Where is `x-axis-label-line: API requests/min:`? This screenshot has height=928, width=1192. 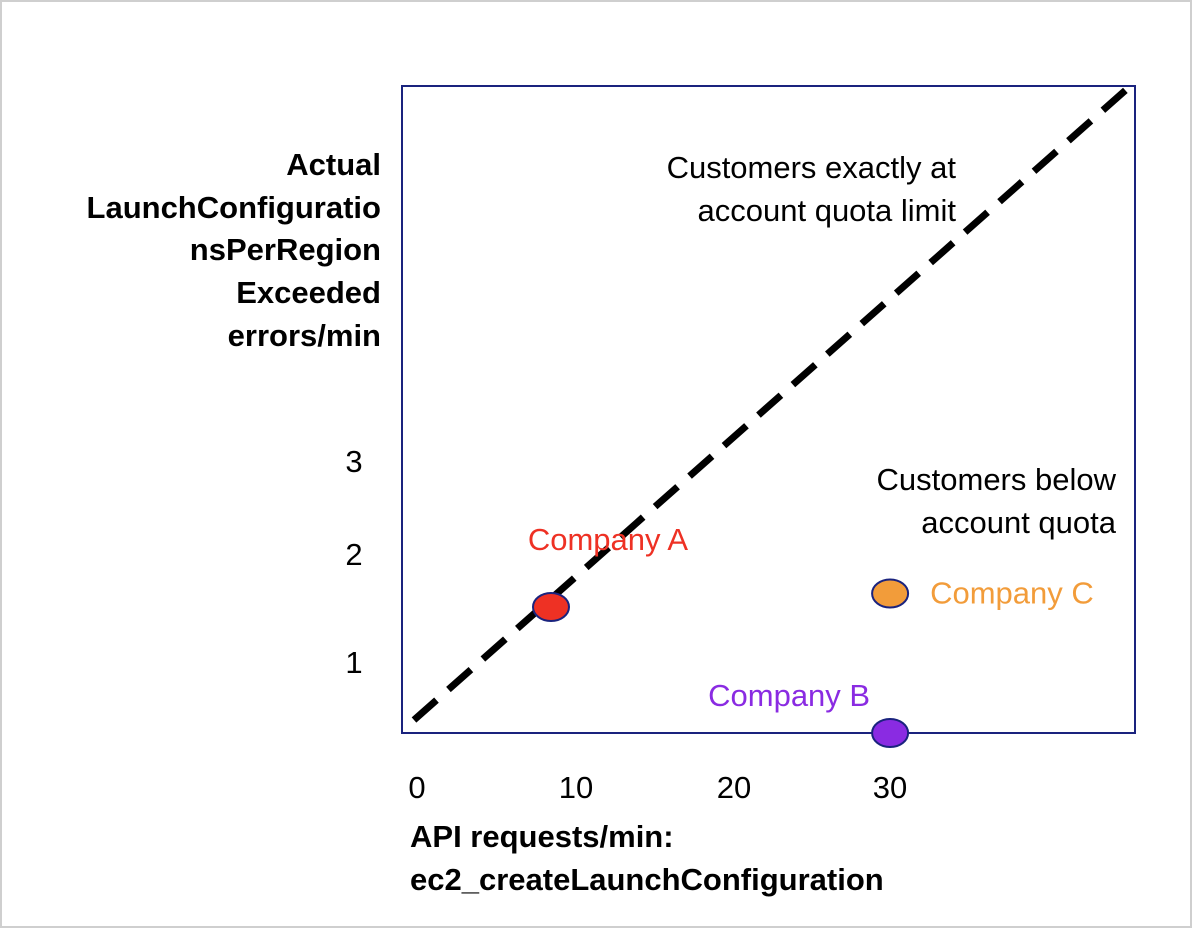
x-axis-label-line: API requests/min: is located at coordinates (542, 836).